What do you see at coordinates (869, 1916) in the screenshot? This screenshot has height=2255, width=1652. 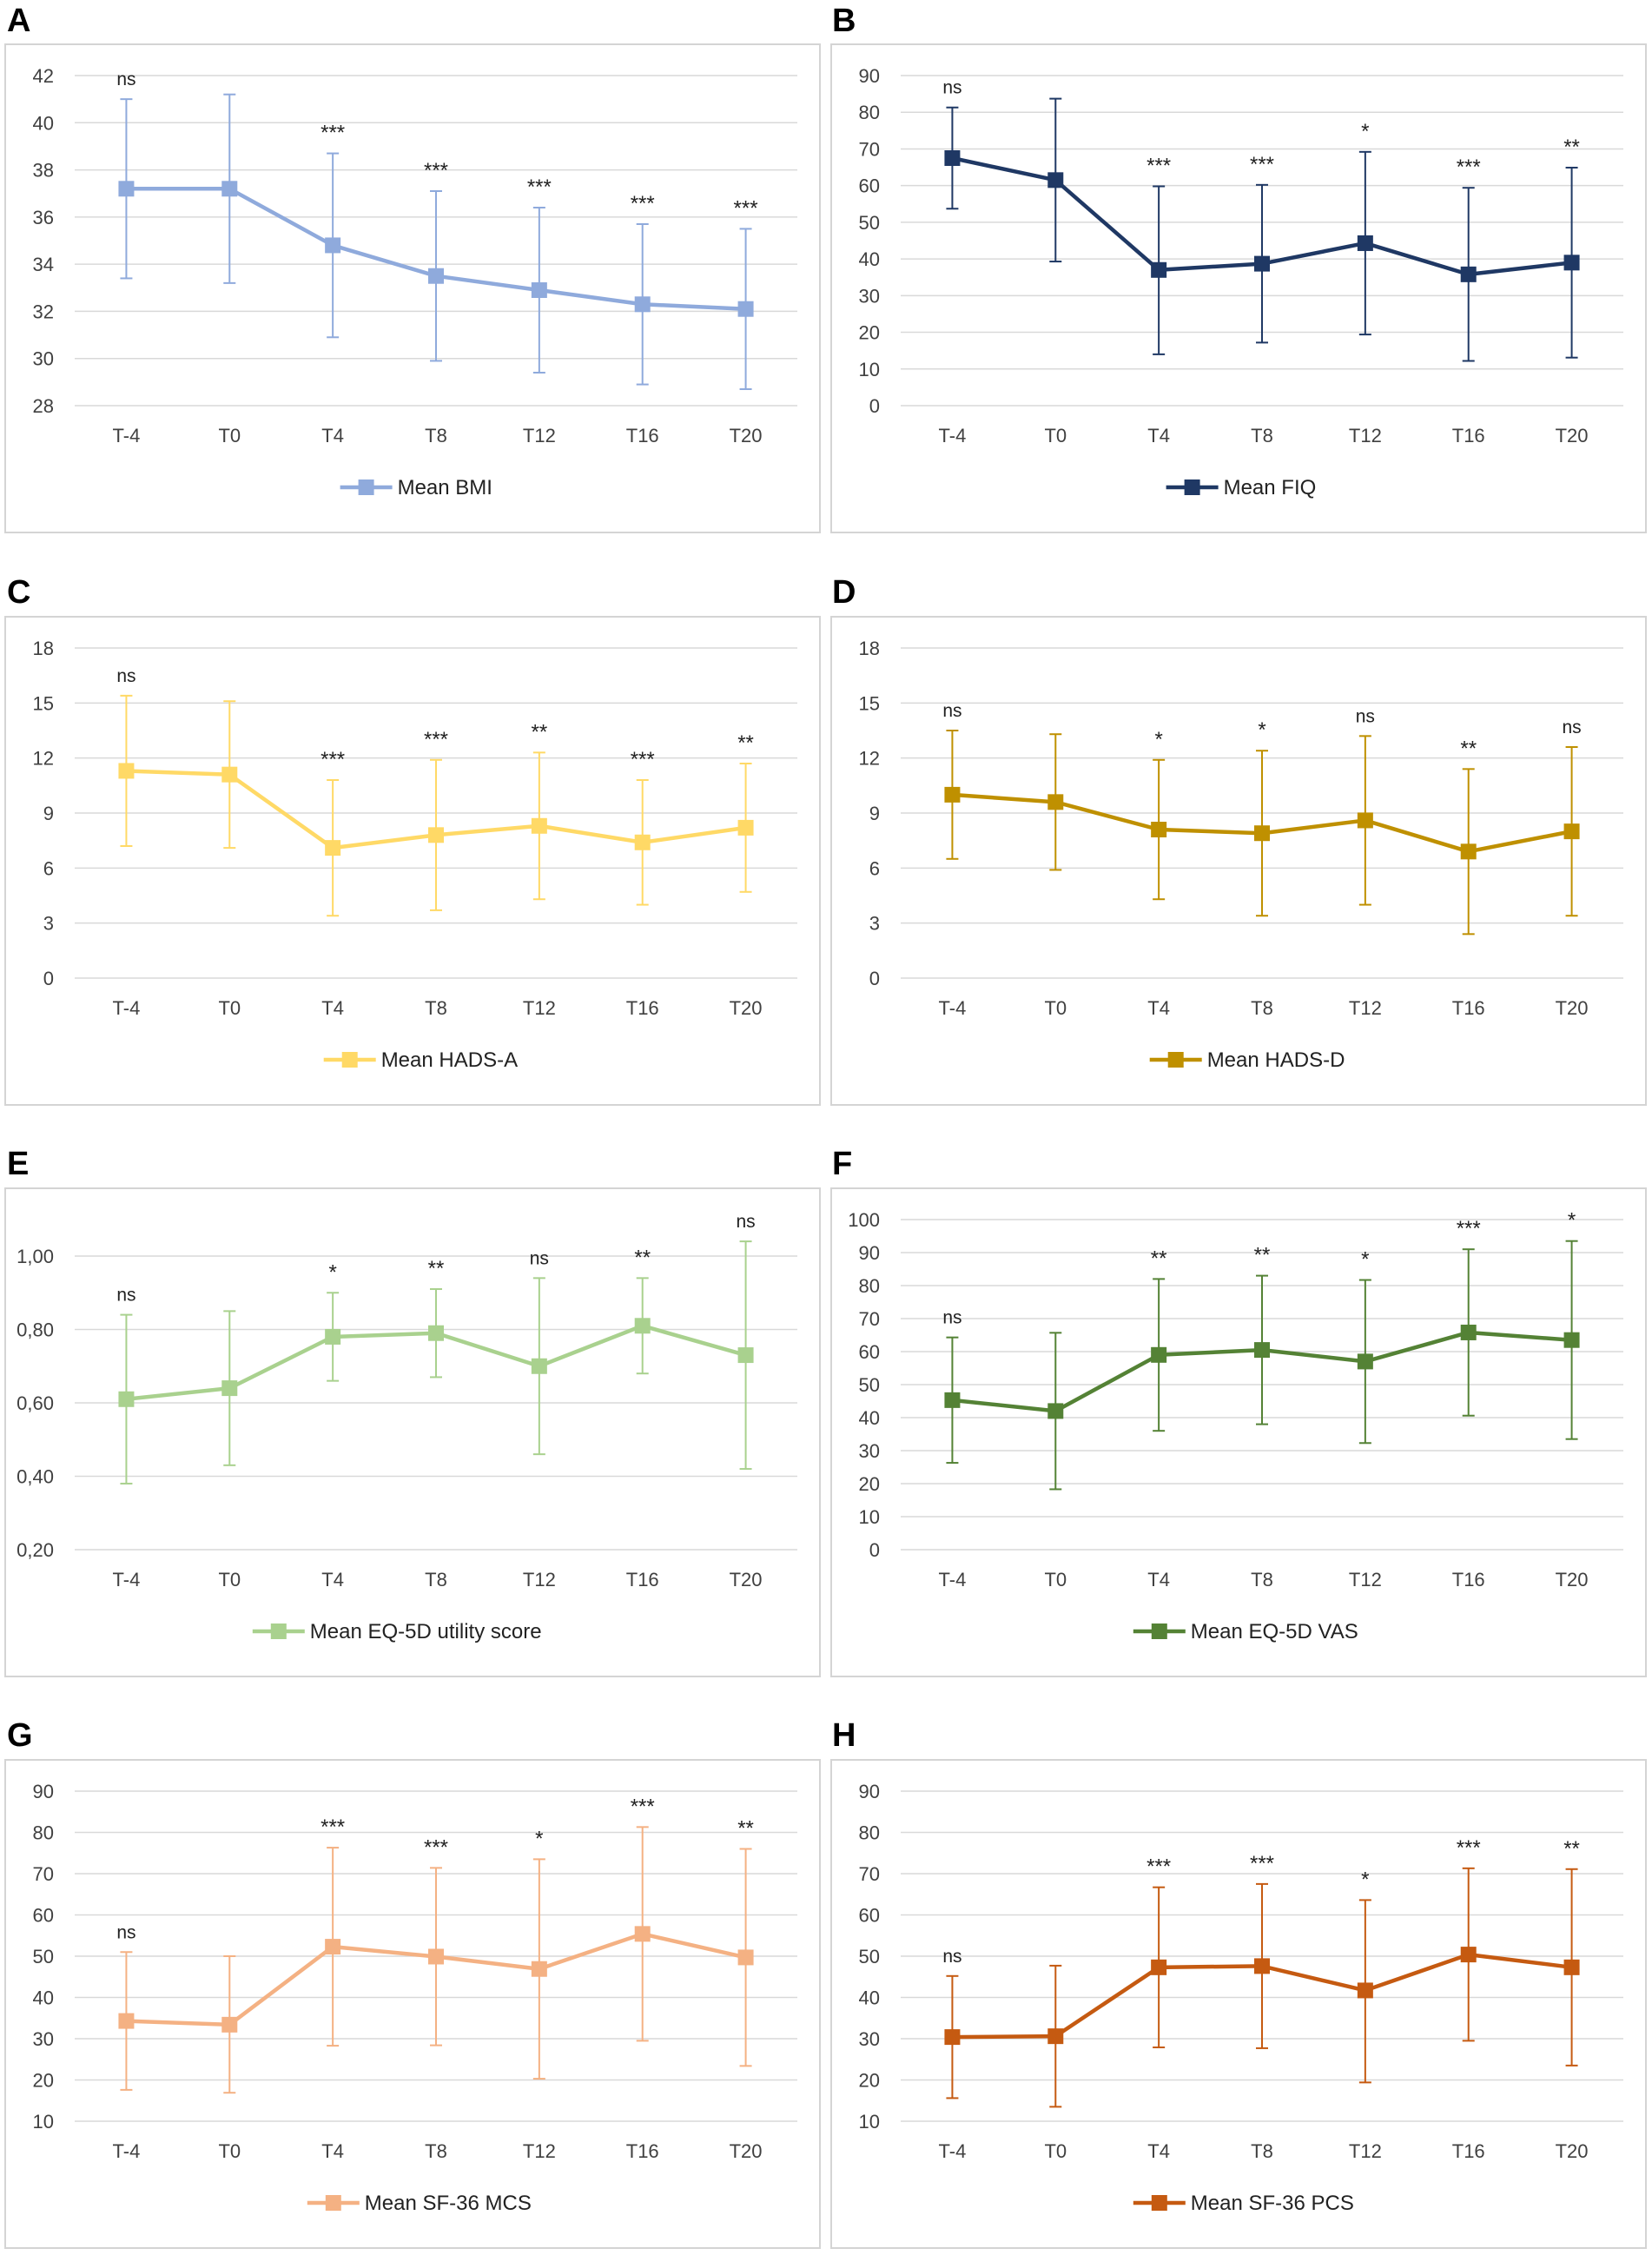 I see `y-tick-label: 60` at bounding box center [869, 1916].